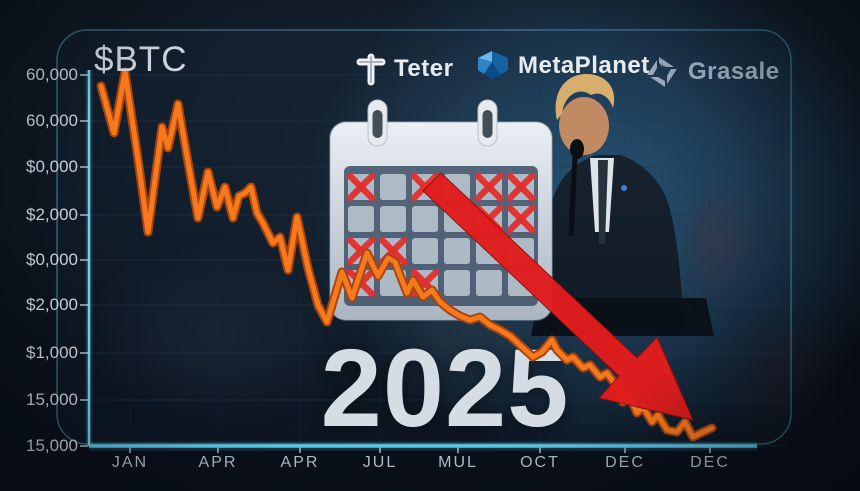 This screenshot has height=491, width=860. What do you see at coordinates (584, 126) in the screenshot?
I see `face` at bounding box center [584, 126].